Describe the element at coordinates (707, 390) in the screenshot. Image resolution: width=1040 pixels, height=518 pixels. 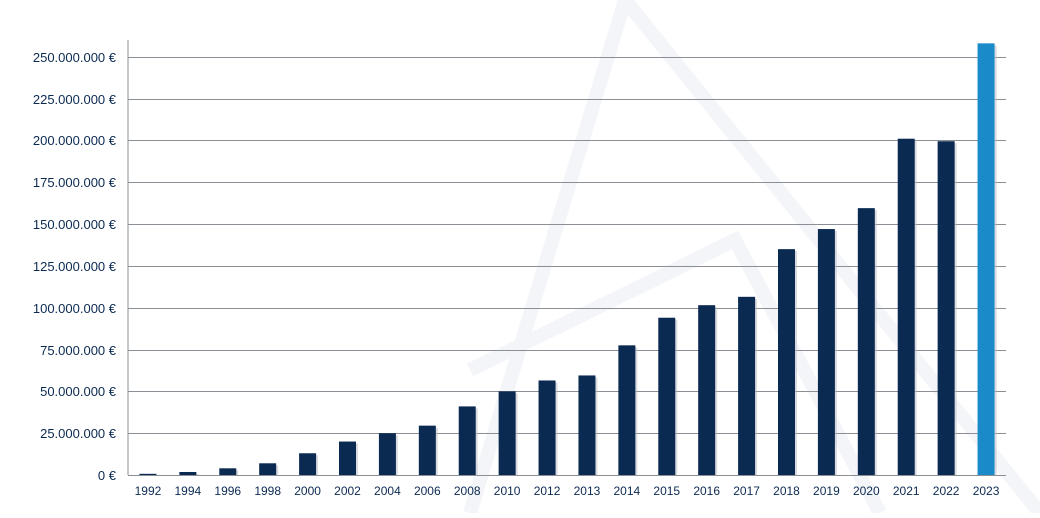
I see `bar-2016` at that location.